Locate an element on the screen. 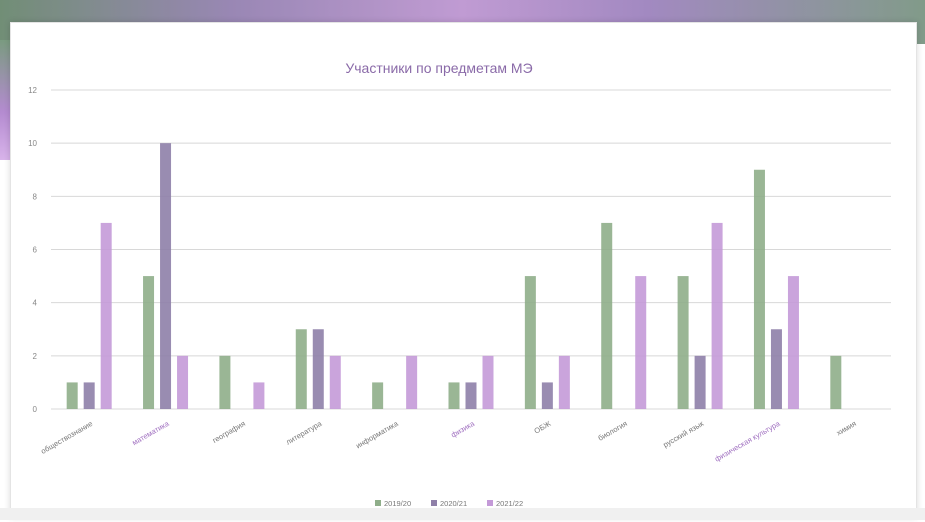 The width and height of the screenshot is (925, 522). x-tick-label: физика is located at coordinates (462, 429).